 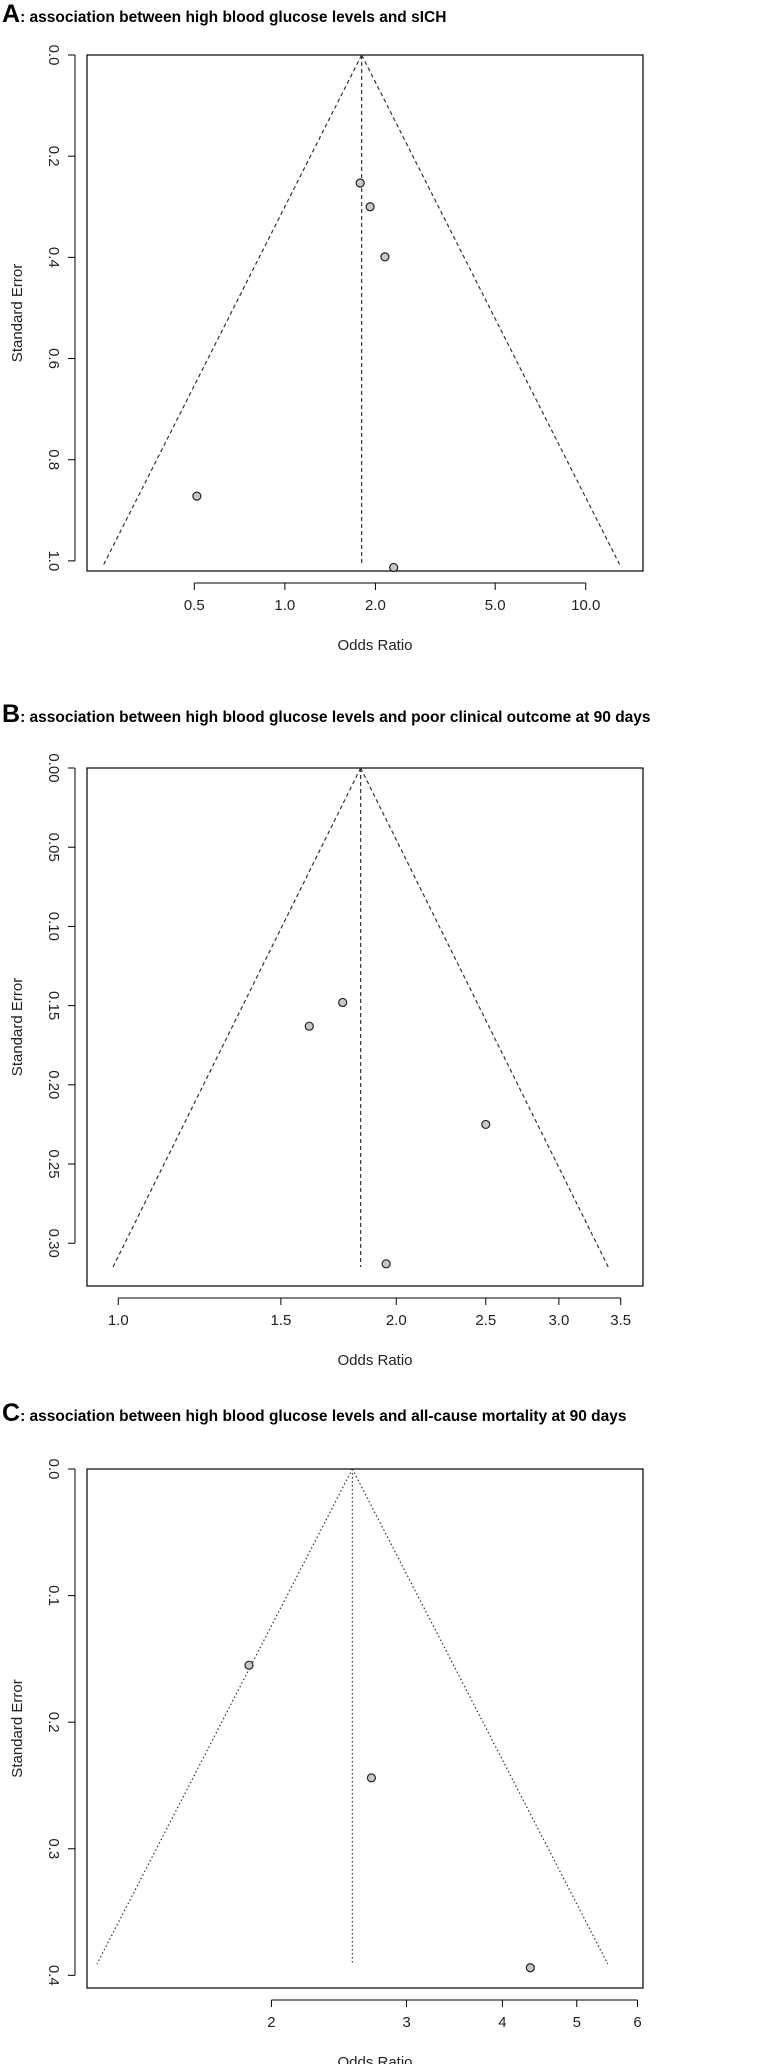 I want to click on x-tick-label: 5, so click(x=577, y=2022).